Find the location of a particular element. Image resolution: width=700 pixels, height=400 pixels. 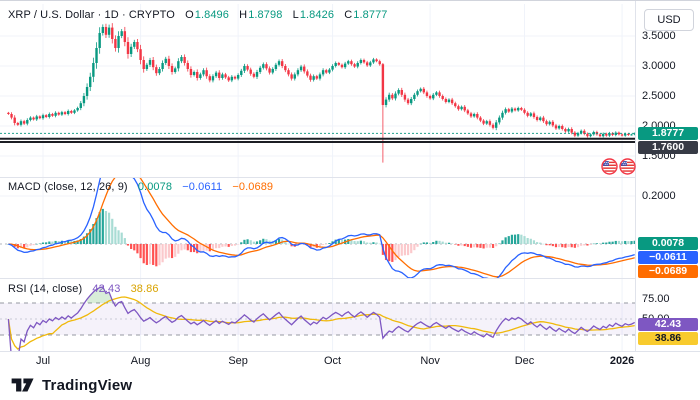

tradingview-logo-icon is located at coordinates (23, 385).